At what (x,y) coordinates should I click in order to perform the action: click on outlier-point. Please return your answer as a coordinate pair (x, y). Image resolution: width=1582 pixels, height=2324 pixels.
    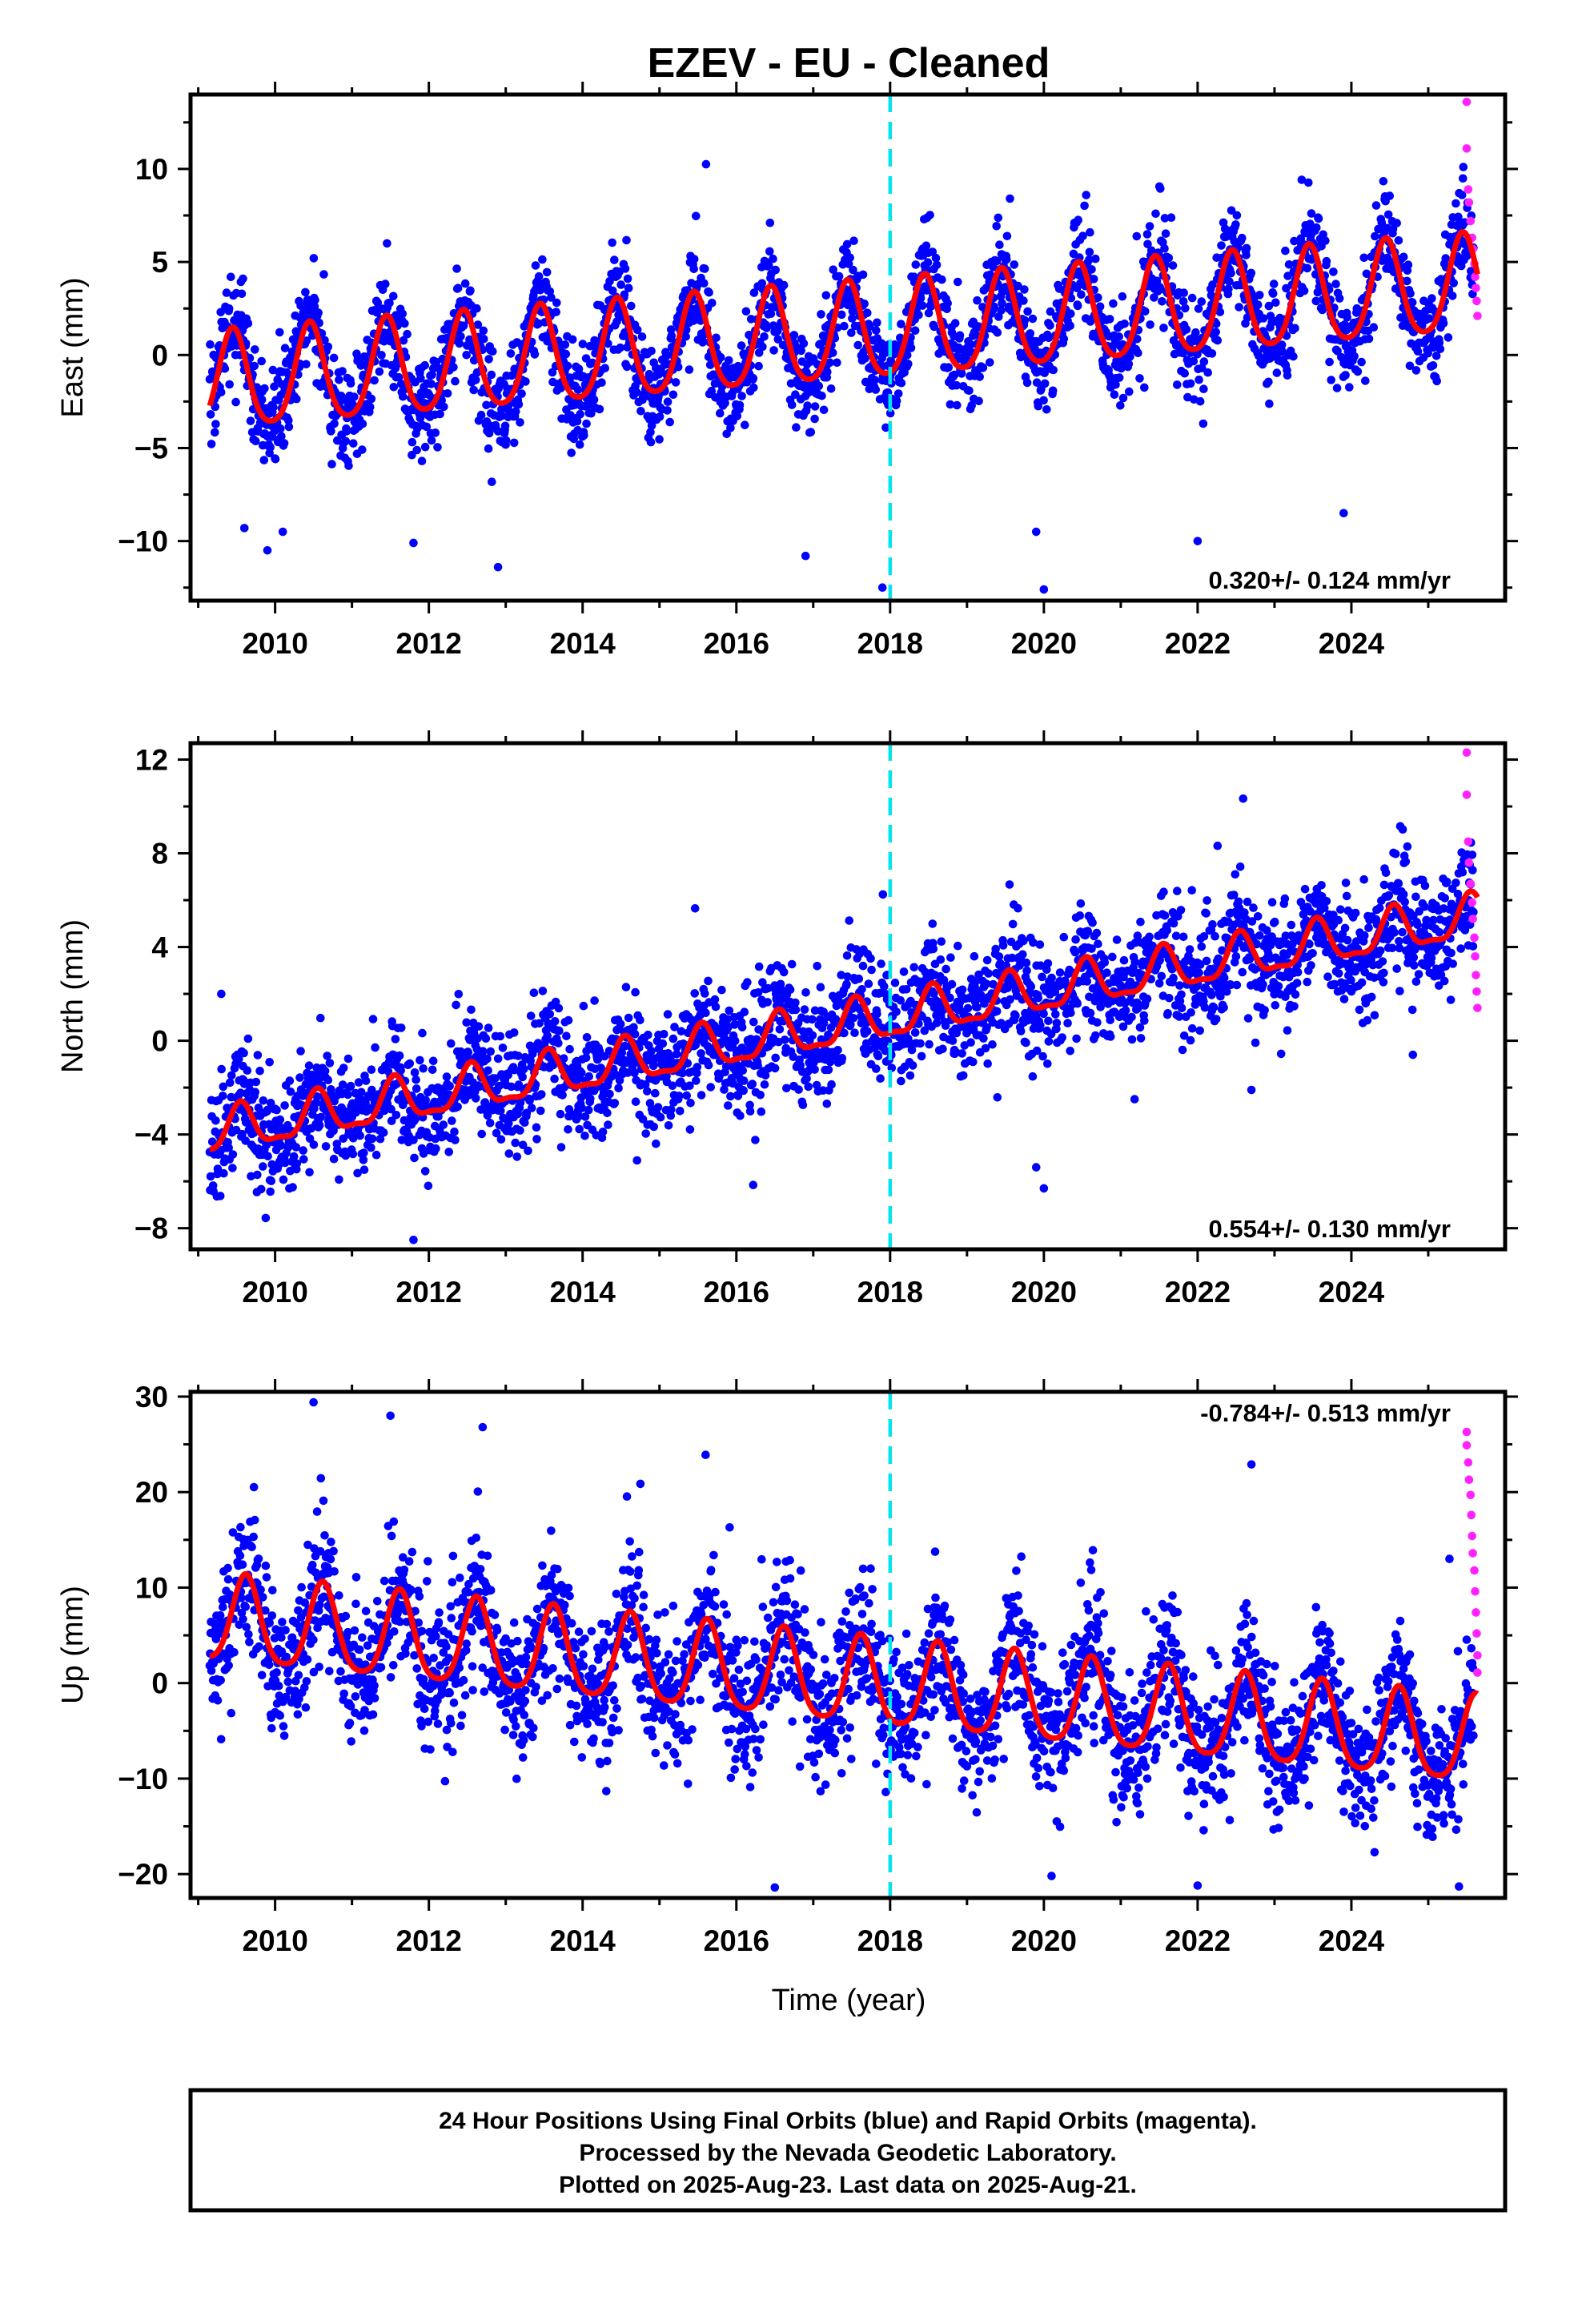
    Looking at the image, I should click on (1198, 541).